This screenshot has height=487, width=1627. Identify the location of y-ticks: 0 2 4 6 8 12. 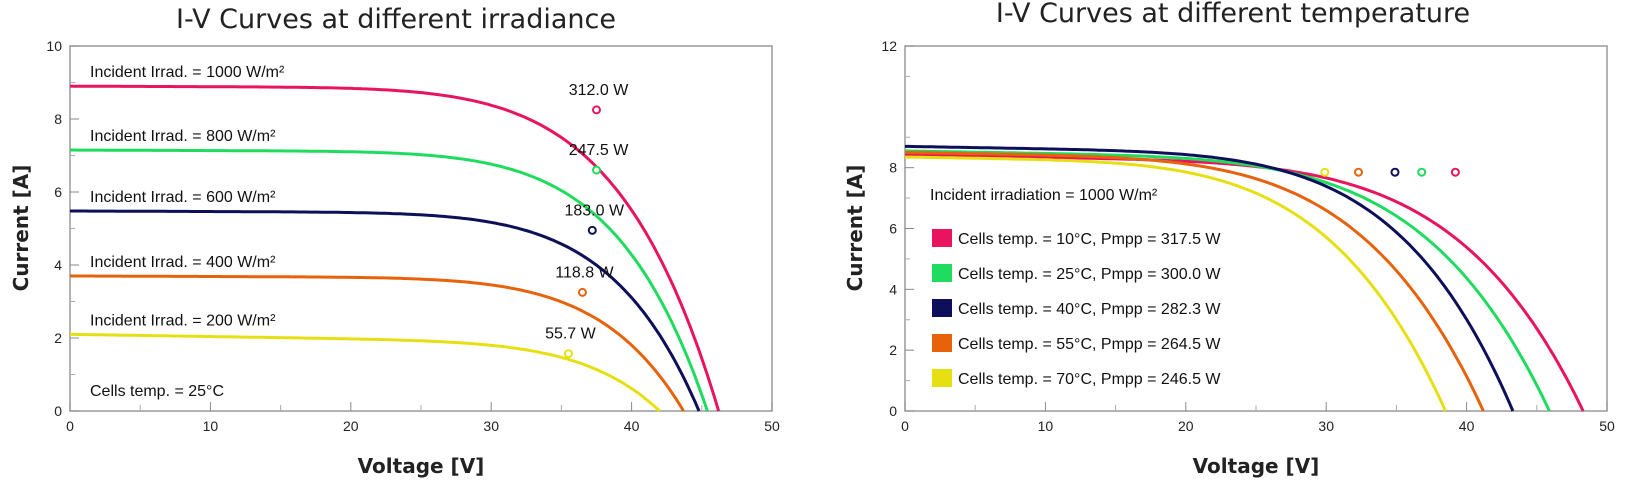
(897, 228).